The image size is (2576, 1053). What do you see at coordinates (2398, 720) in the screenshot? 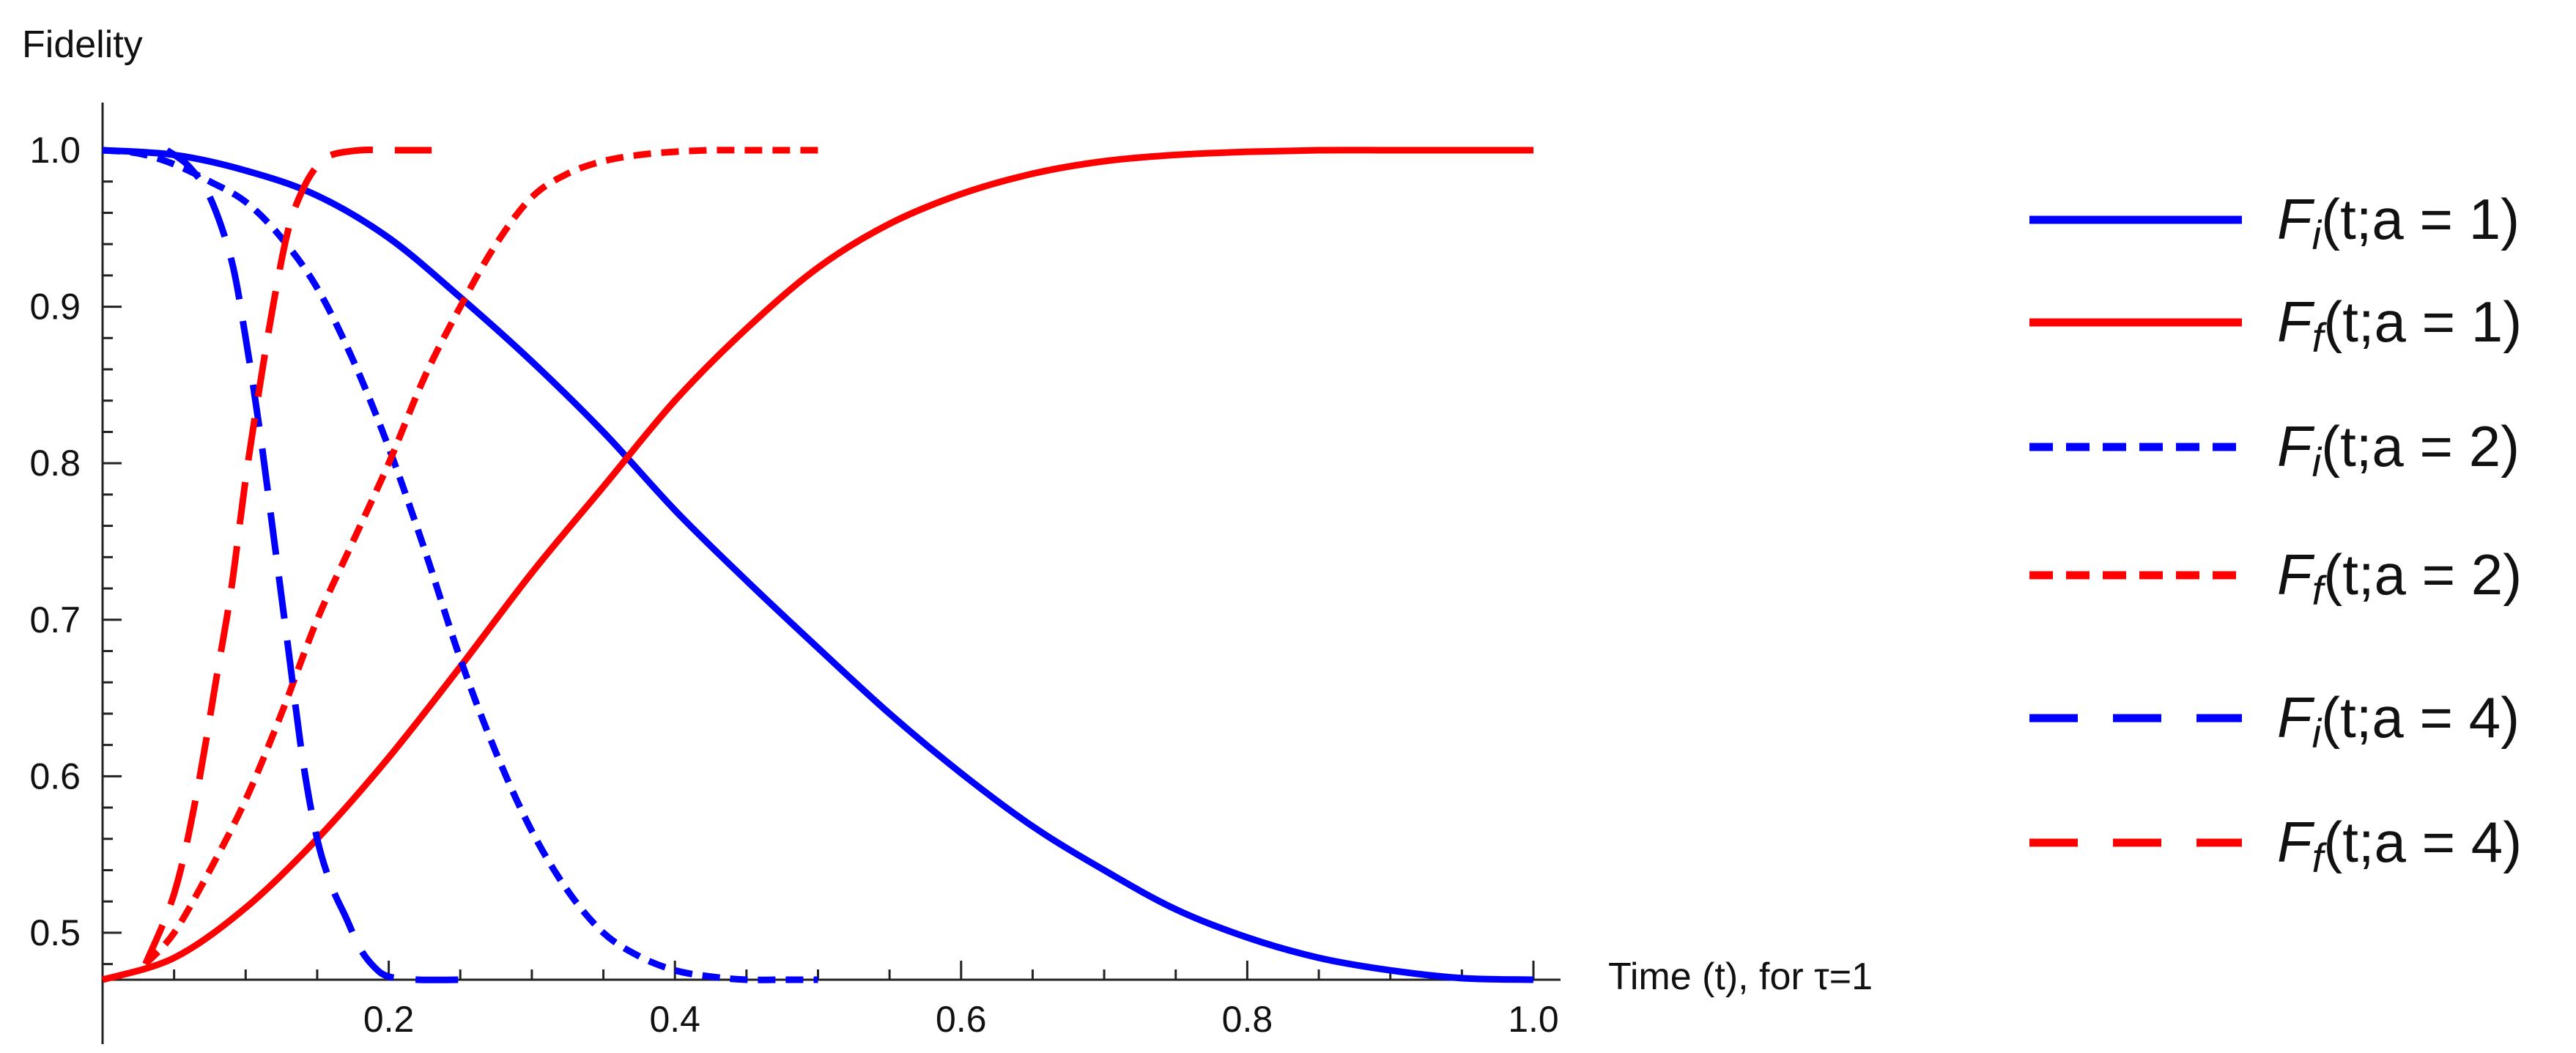
I see `legend-label-4: Fi(t;a = 4)` at bounding box center [2398, 720].